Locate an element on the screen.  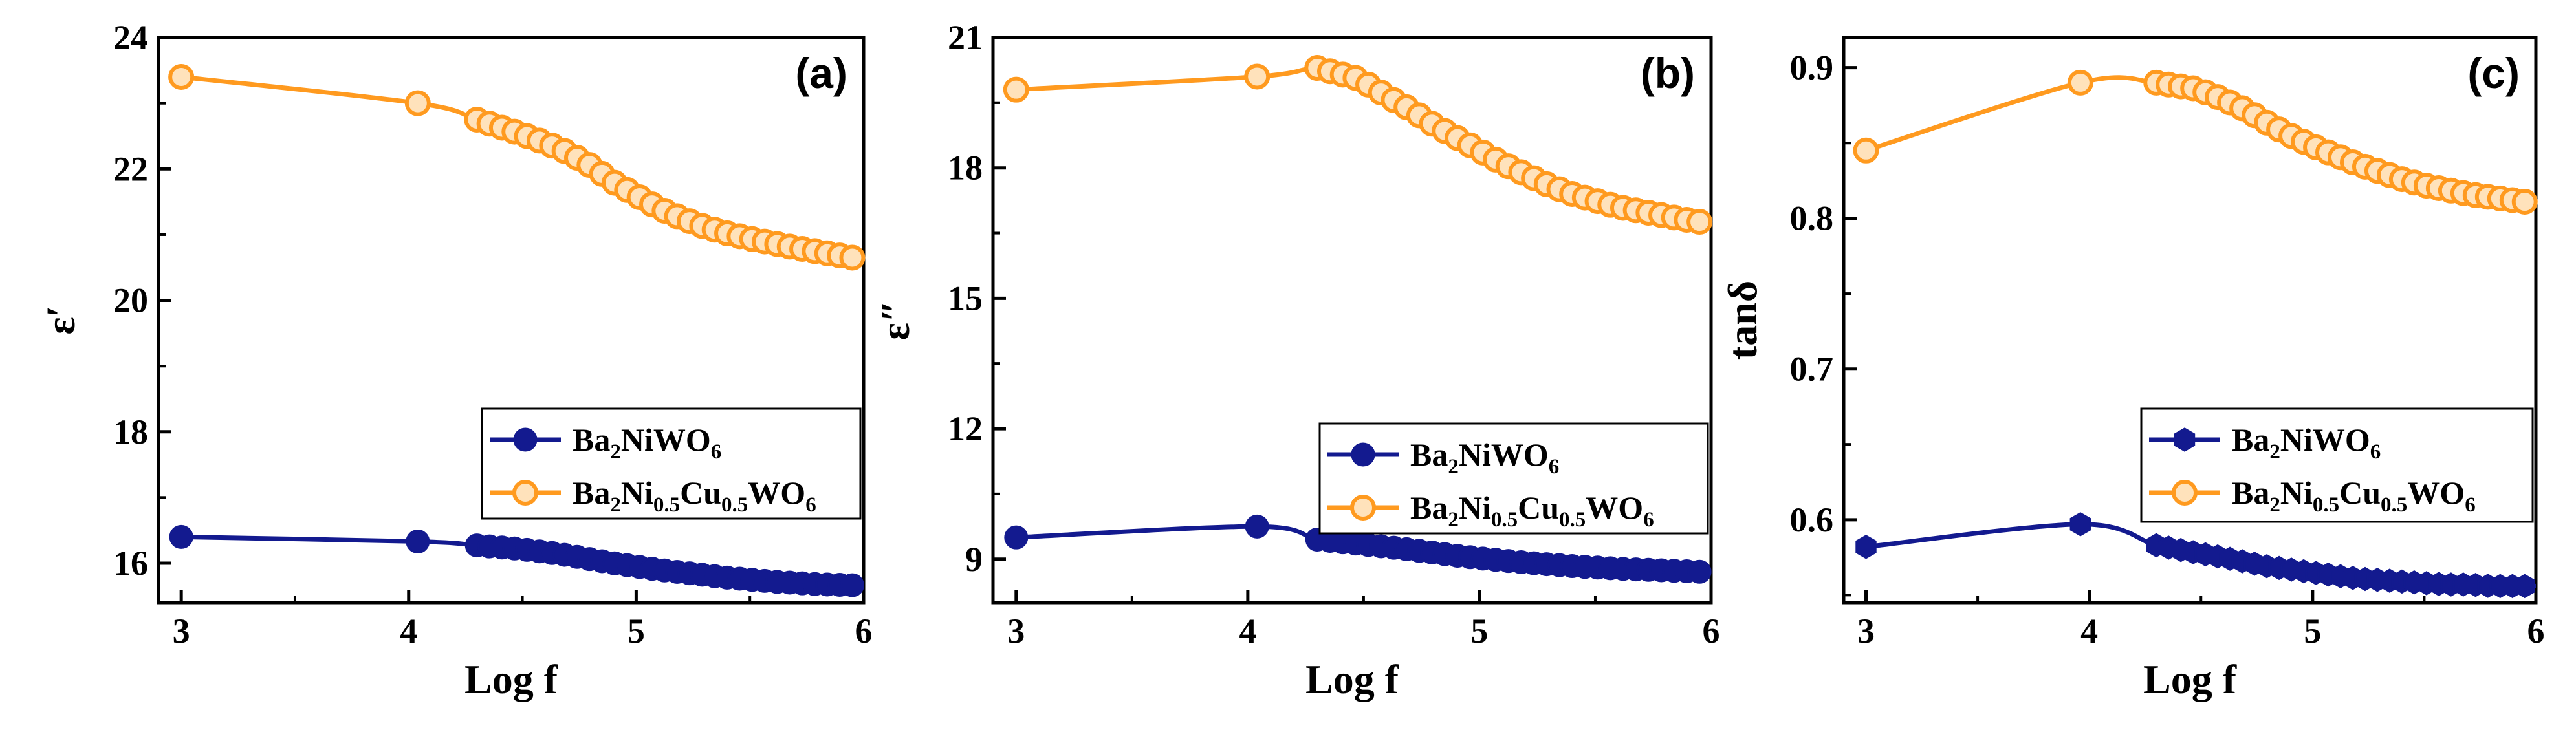
y-tick-label: 22 is located at coordinates (130, 168).